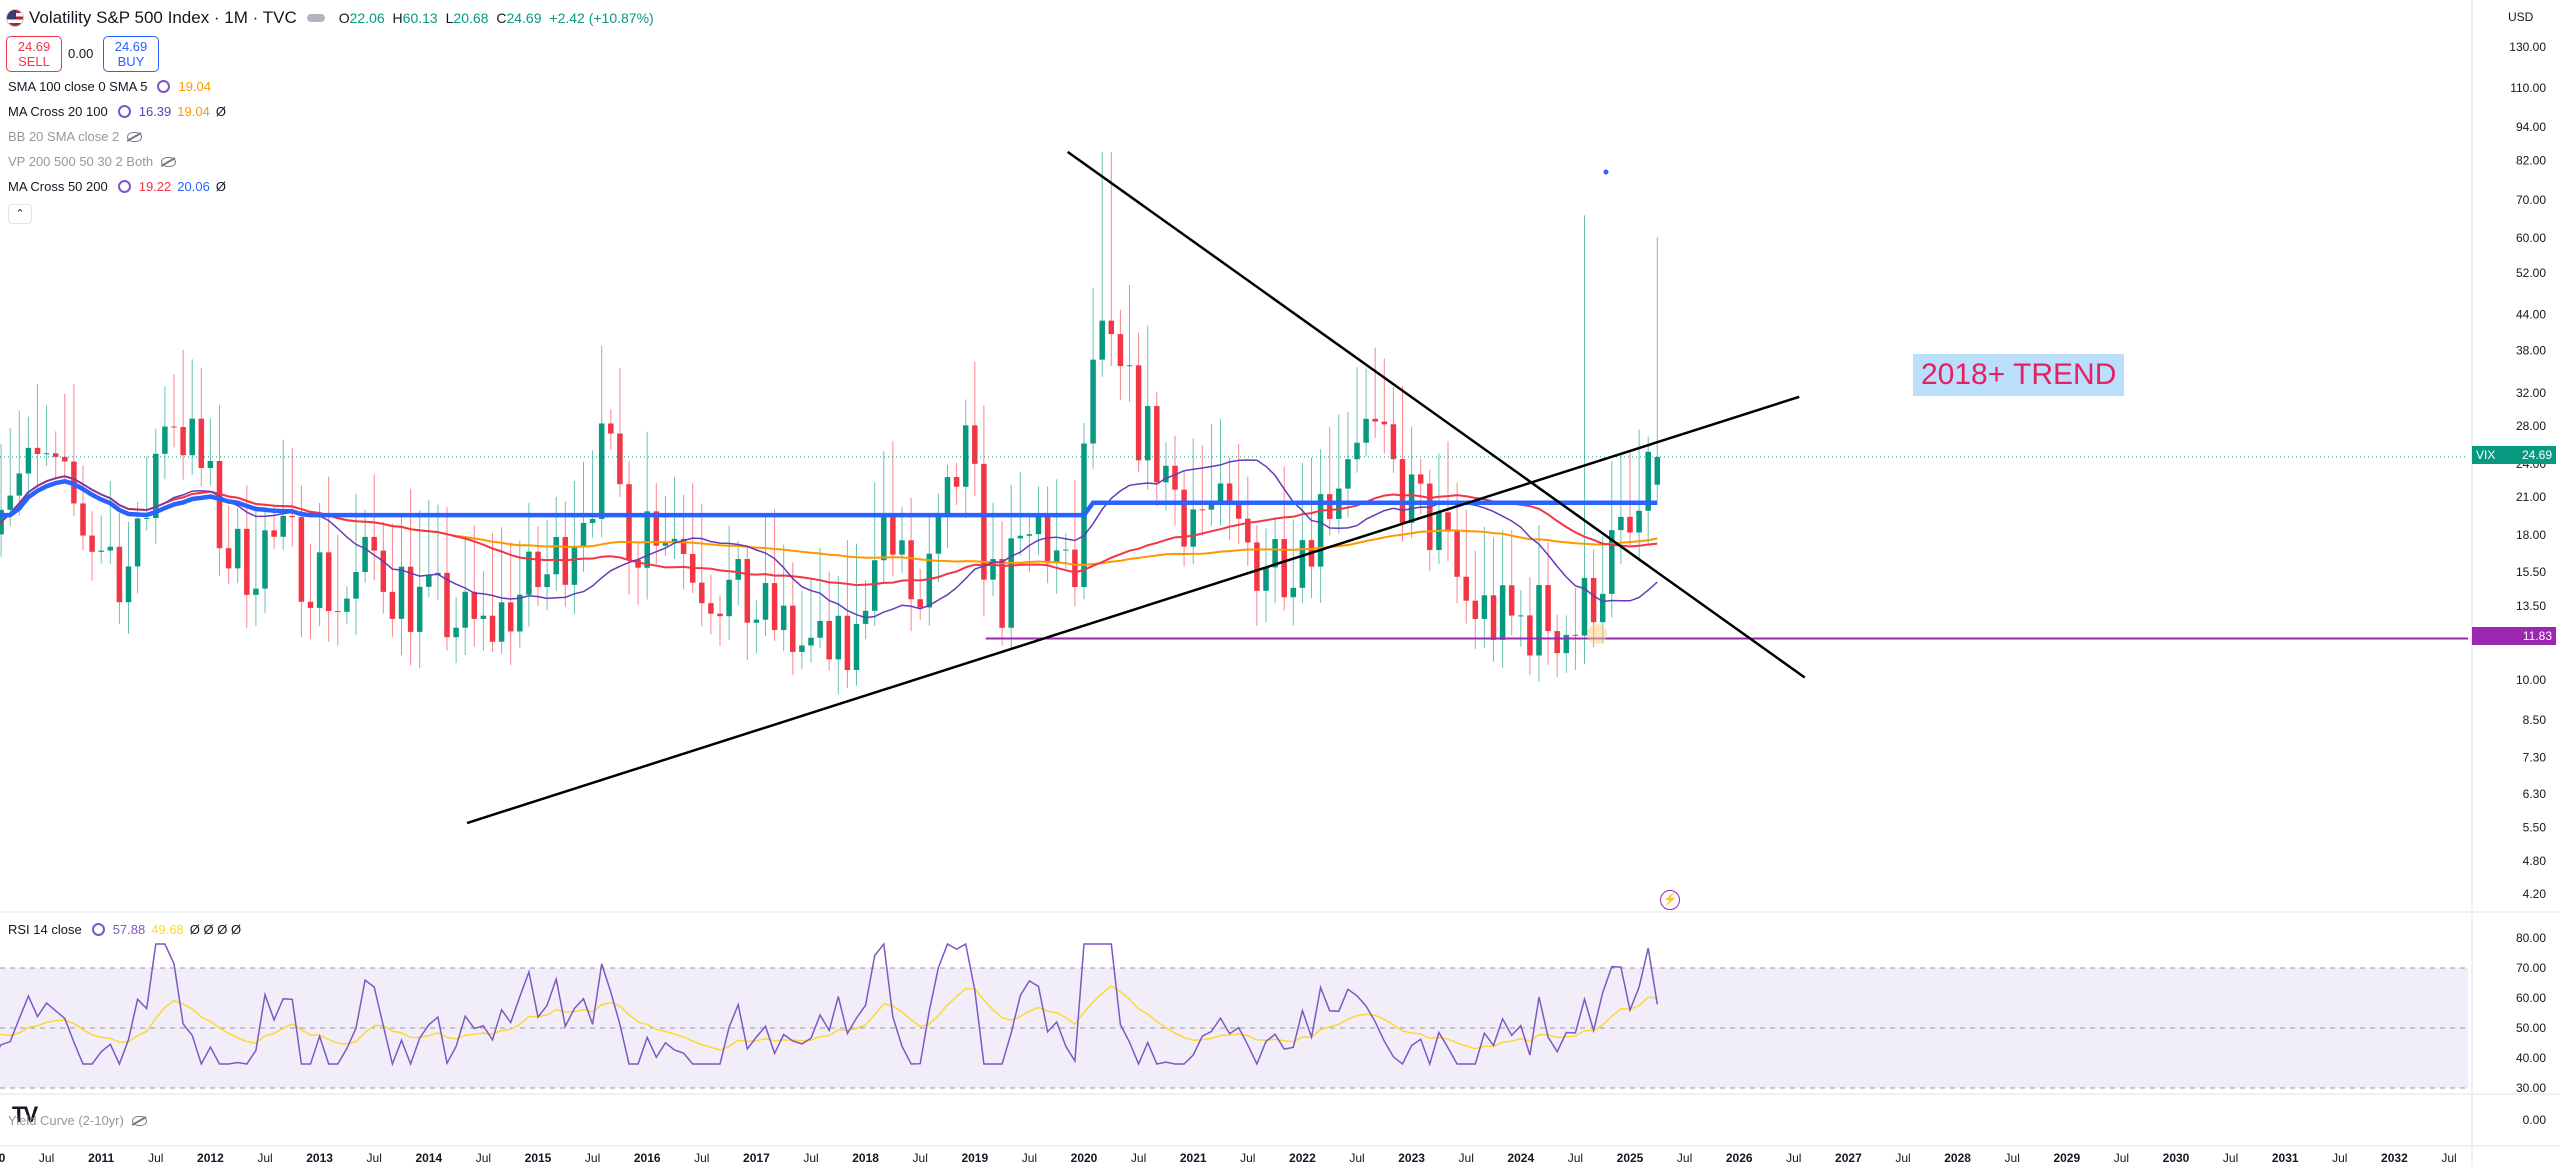 The height and width of the screenshot is (1167, 2560). I want to click on indicator-vp: VP 200 500 50 30 2 Both, so click(92, 161).